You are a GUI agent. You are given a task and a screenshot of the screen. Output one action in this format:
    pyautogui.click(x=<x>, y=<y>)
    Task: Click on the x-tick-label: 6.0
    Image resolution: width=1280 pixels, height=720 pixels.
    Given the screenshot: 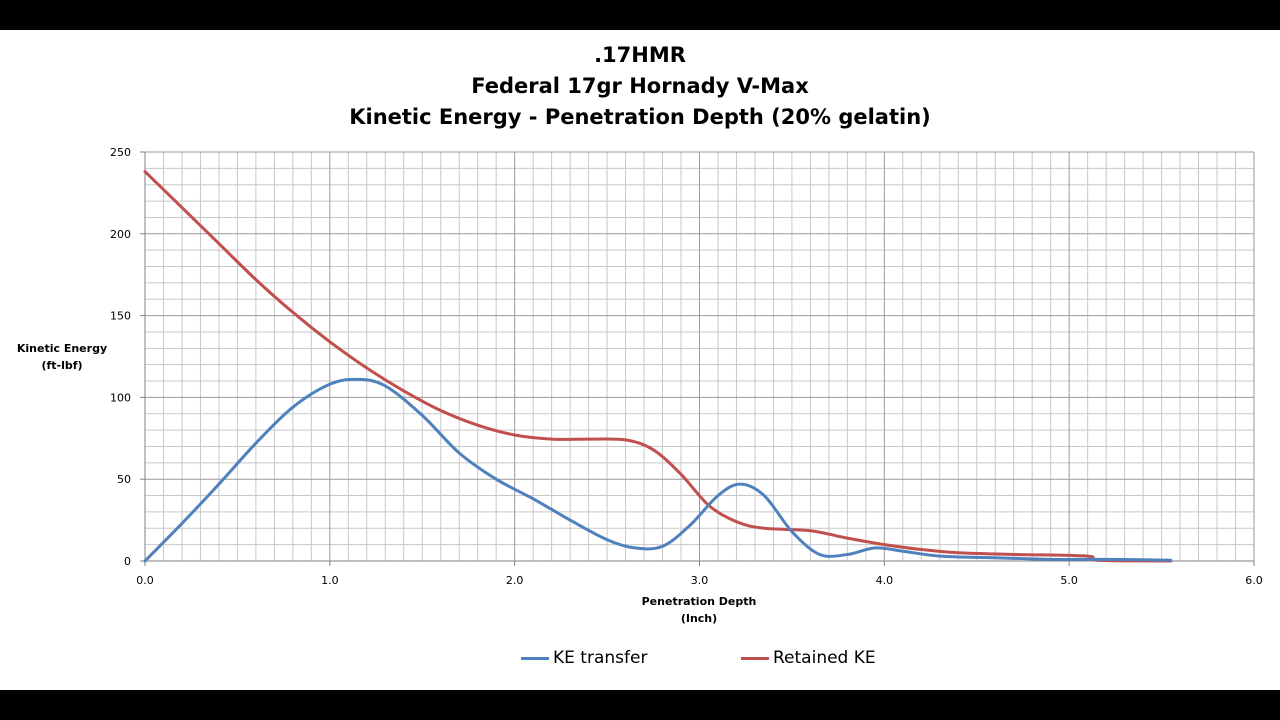 What is the action you would take?
    pyautogui.click(x=1254, y=580)
    